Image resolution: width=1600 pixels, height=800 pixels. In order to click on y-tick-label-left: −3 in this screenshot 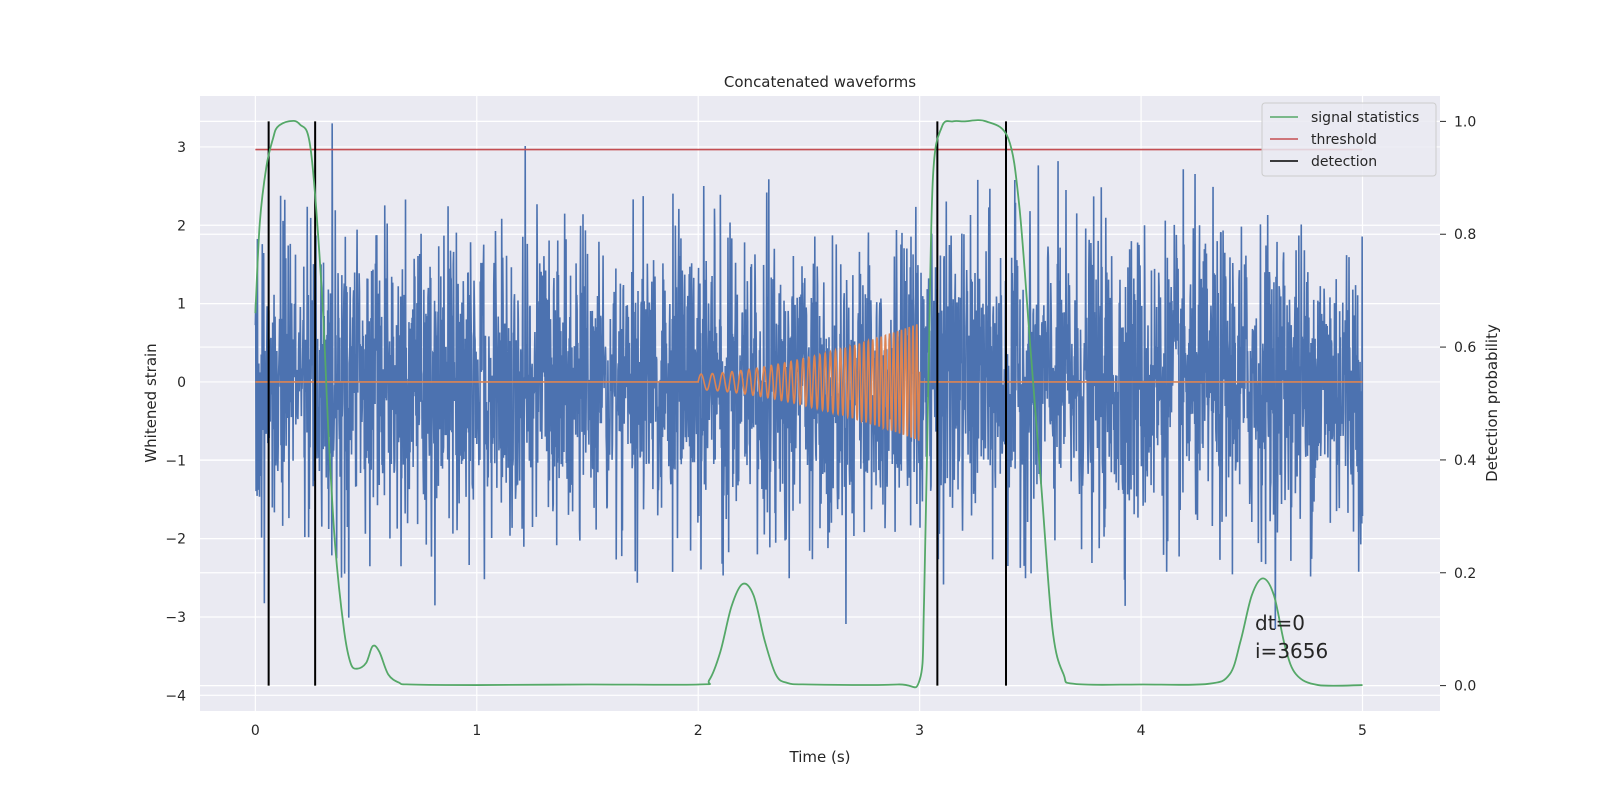, I will do `click(175, 618)`.